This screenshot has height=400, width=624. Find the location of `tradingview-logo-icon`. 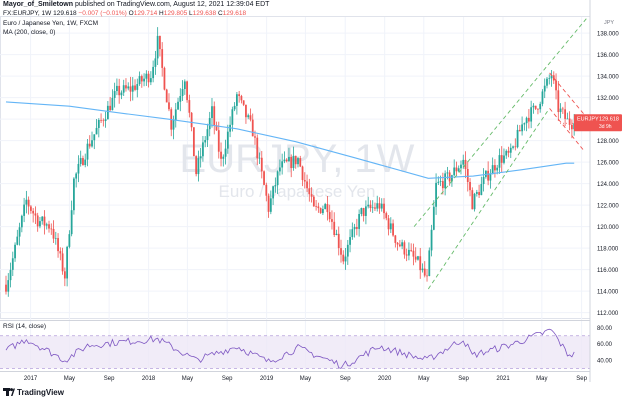

tradingview-logo-icon is located at coordinates (9, 392).